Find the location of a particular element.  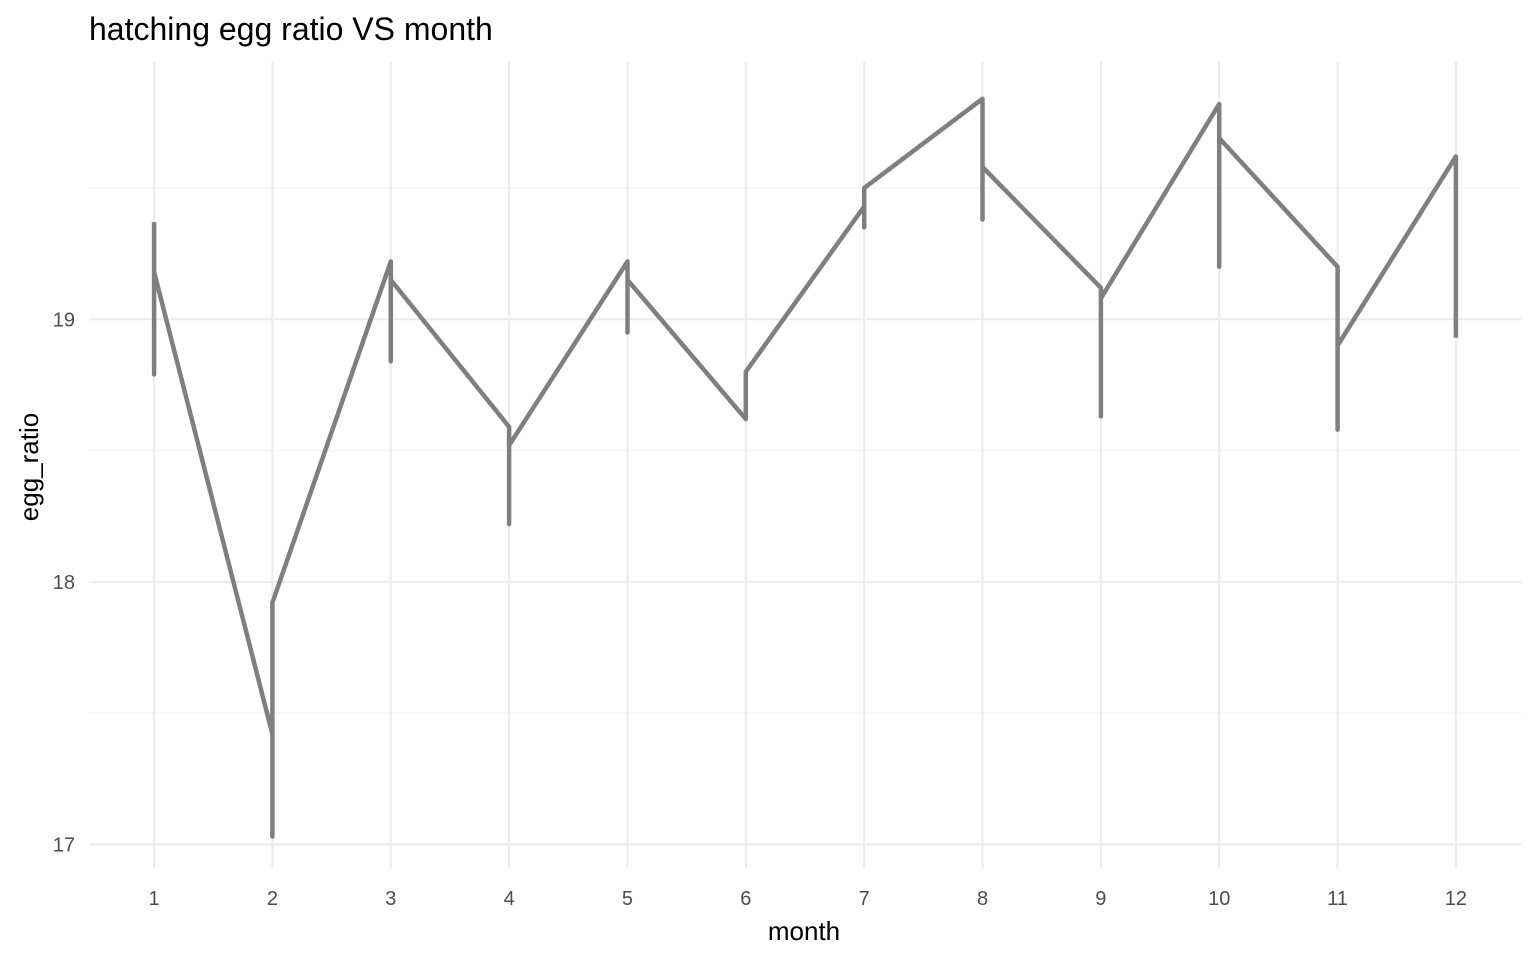

x-tick-label: 4 is located at coordinates (509, 899).